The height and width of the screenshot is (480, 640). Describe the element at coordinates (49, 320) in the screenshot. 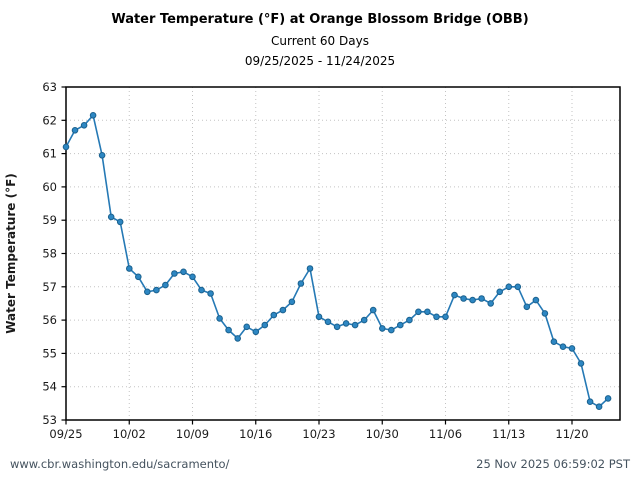

I see `y-tick-label: 56` at that location.